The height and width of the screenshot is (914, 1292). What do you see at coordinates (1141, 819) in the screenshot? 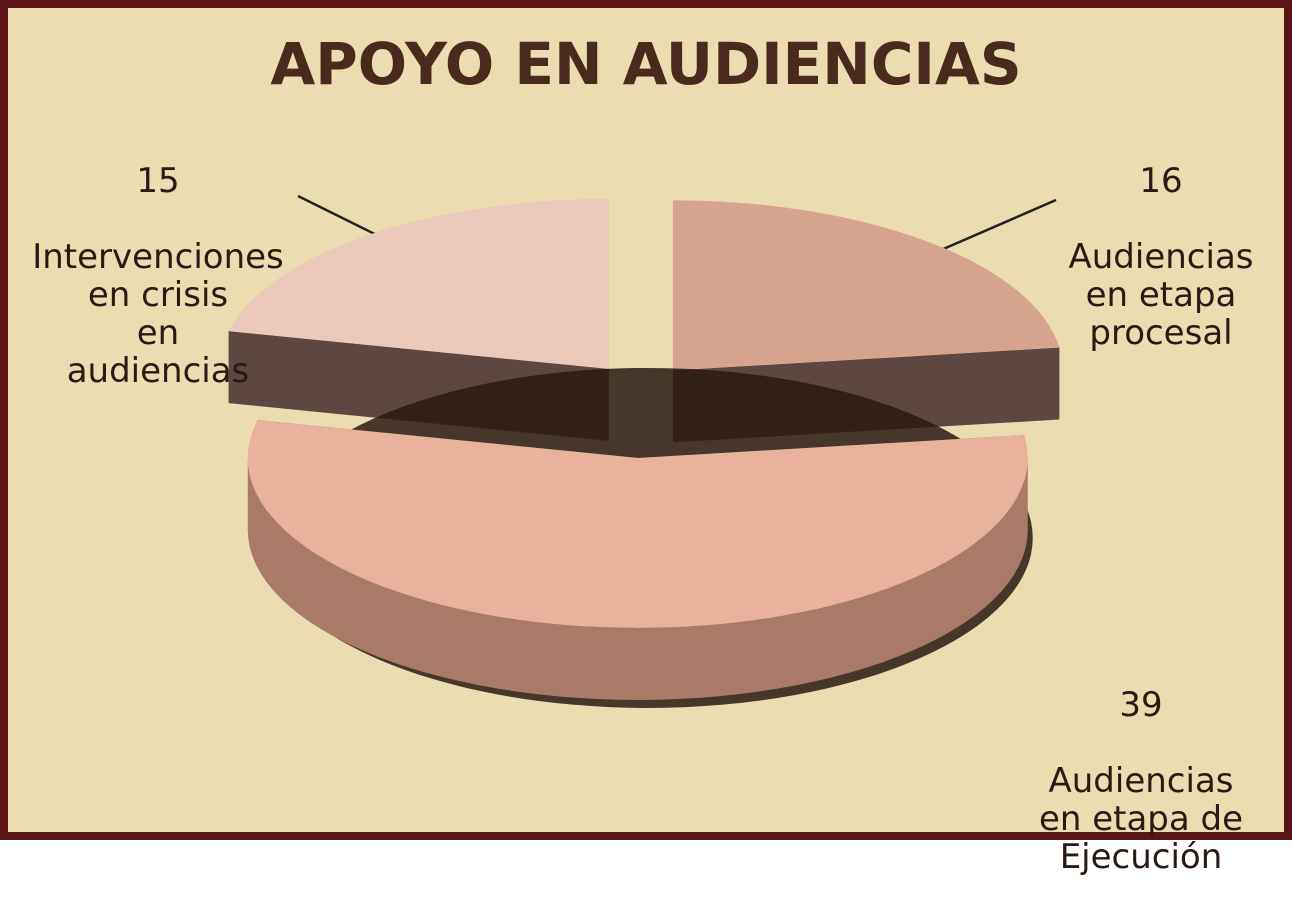
I see `category-label: Audiencias en etapa de Ejecución` at bounding box center [1141, 819].